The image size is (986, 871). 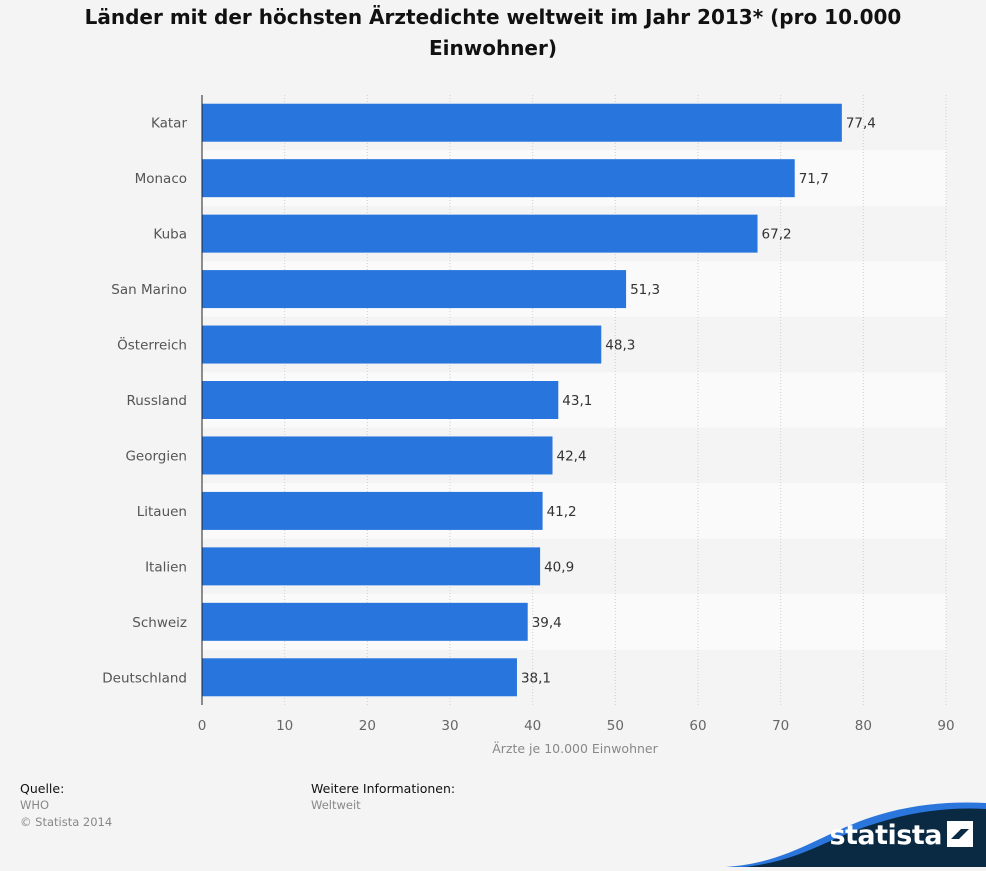 I want to click on data-label: 39,4, so click(x=547, y=623).